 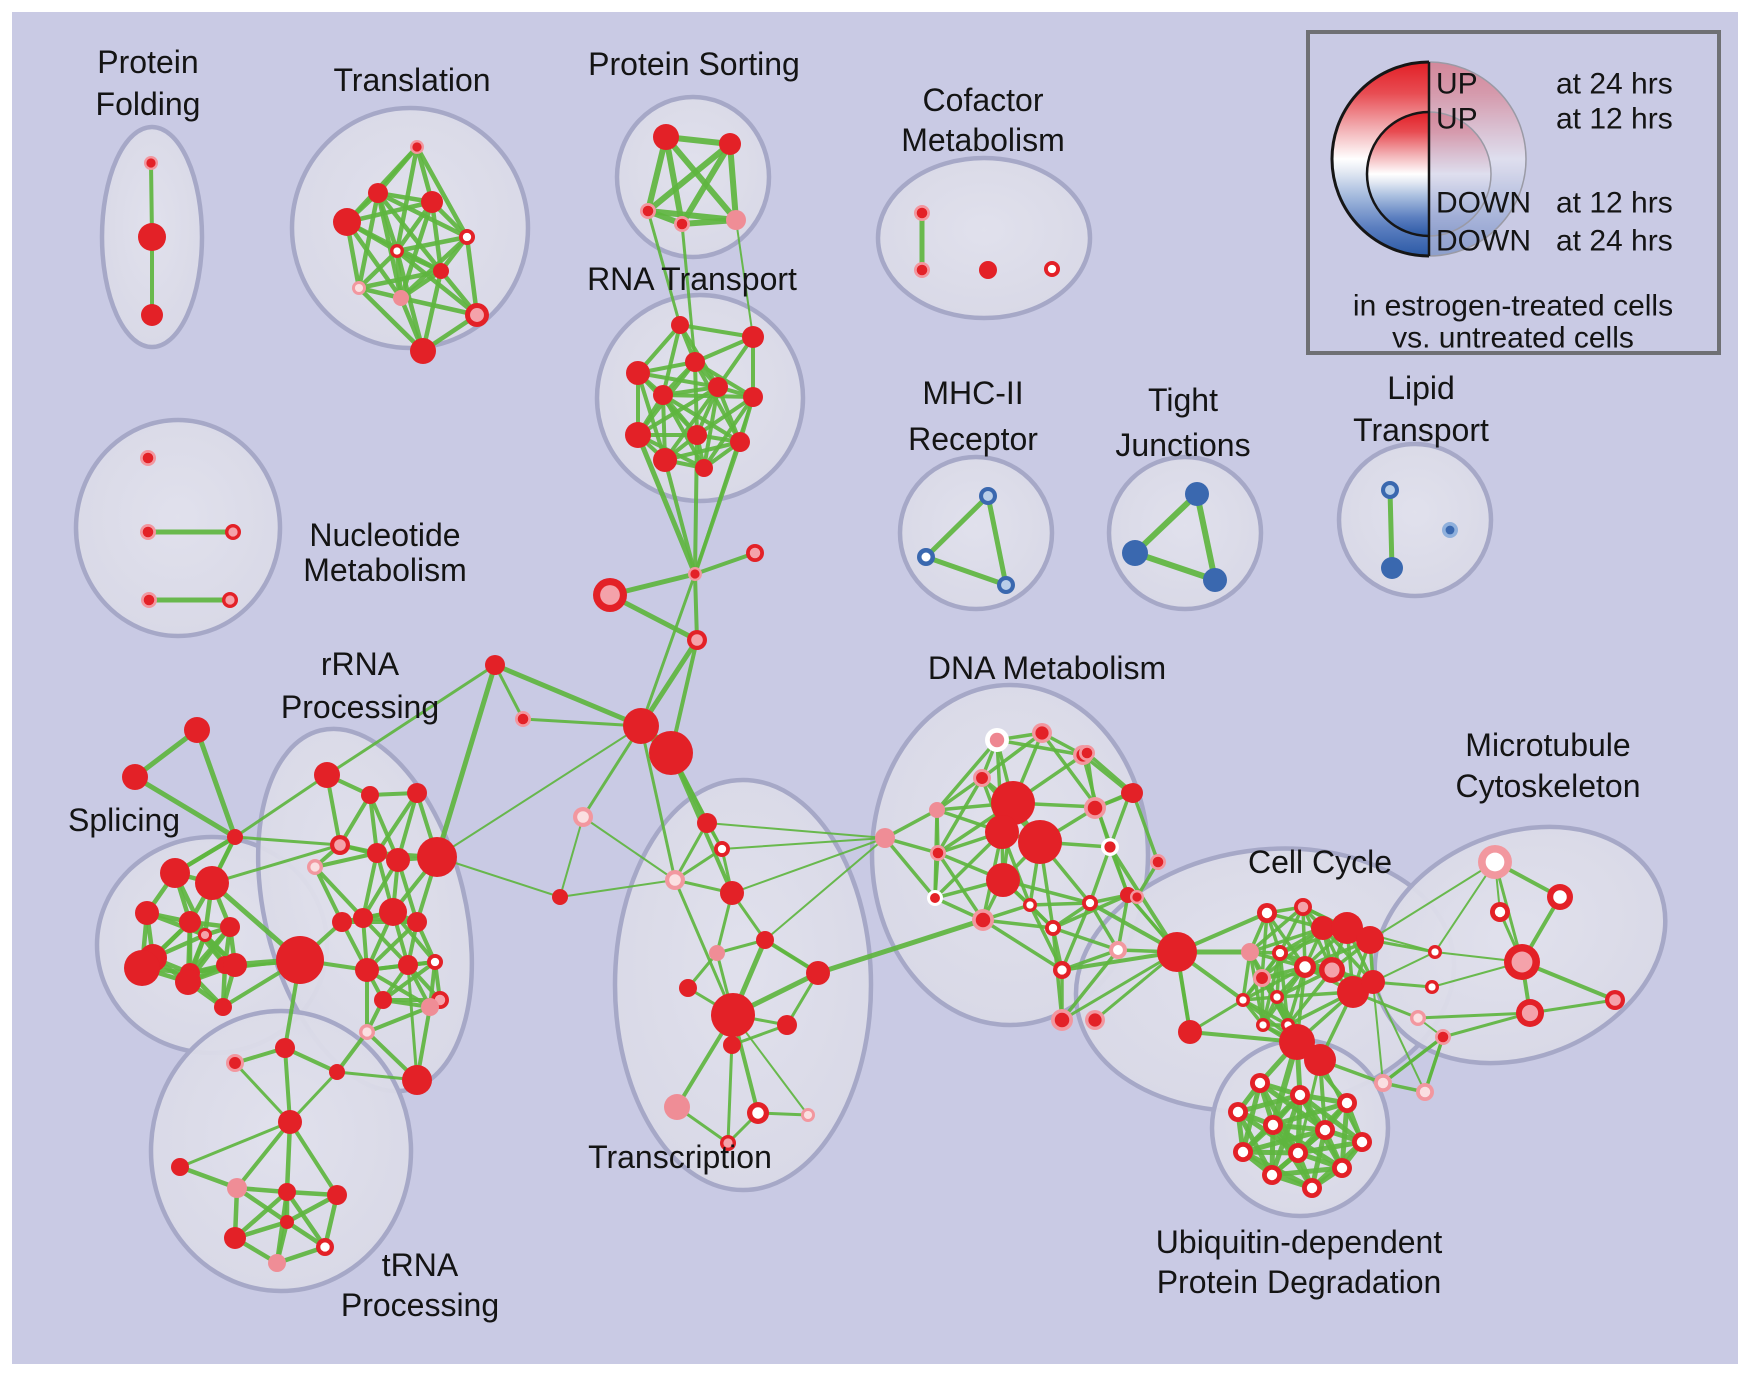 What do you see at coordinates (1380, 159) in the screenshot?
I see `legend-outline-outer-left` at bounding box center [1380, 159].